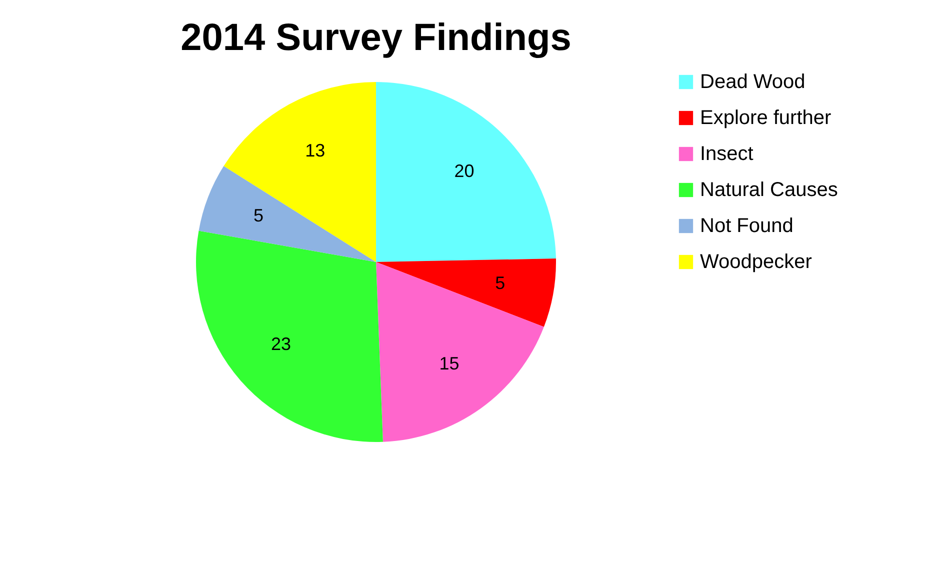  Describe the element at coordinates (747, 226) in the screenshot. I see `legend-label: Not Found` at that location.